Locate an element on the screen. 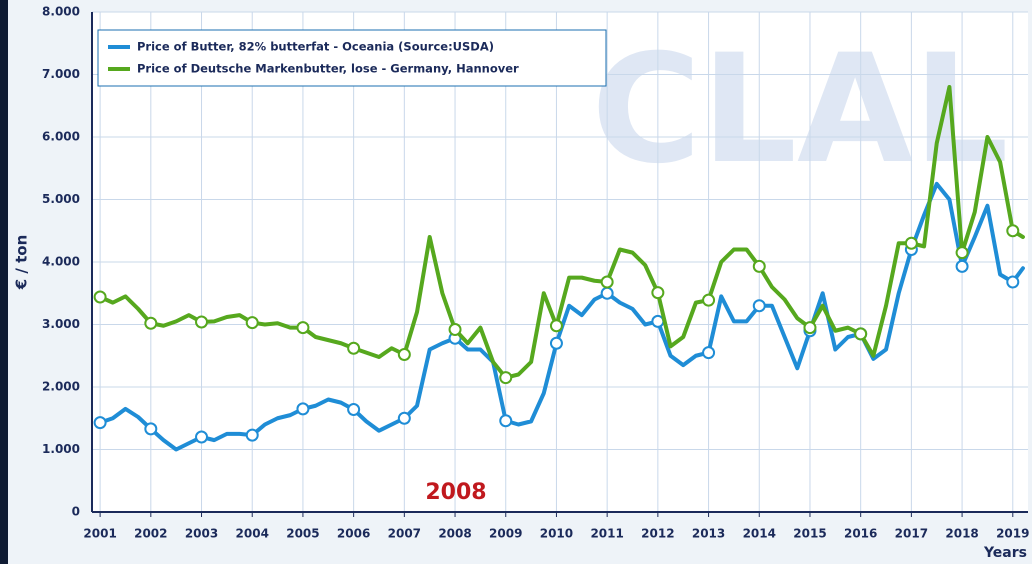 The height and width of the screenshot is (564, 1032). annotation: 2008 is located at coordinates (455, 492).